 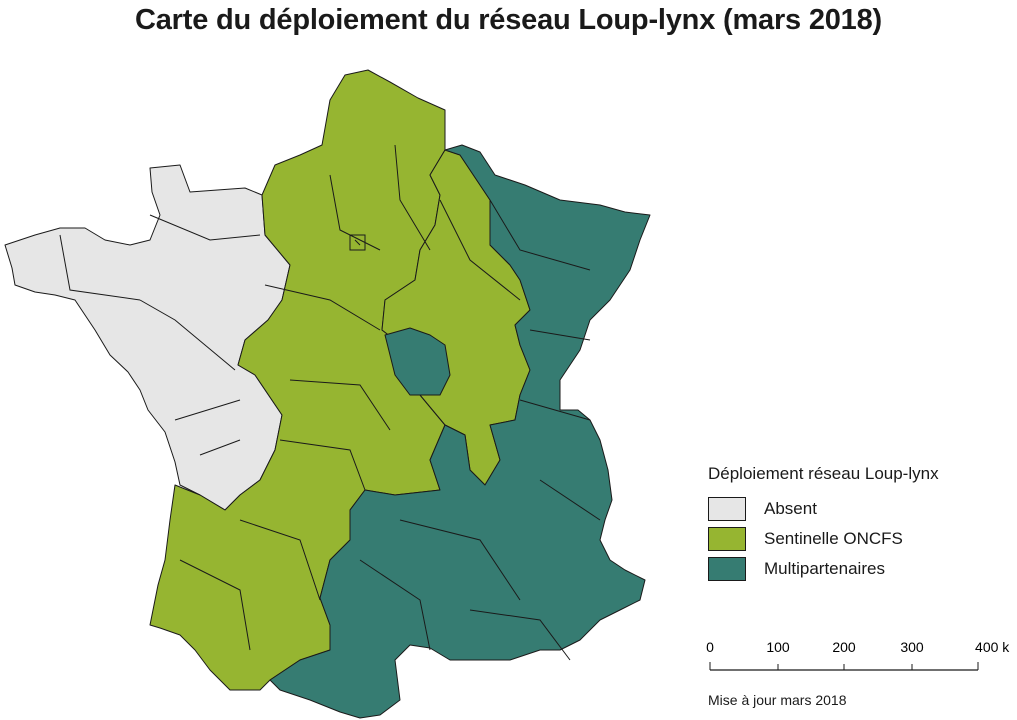 What do you see at coordinates (844, 647) in the screenshot?
I see `scale-tick-200: 200` at bounding box center [844, 647].